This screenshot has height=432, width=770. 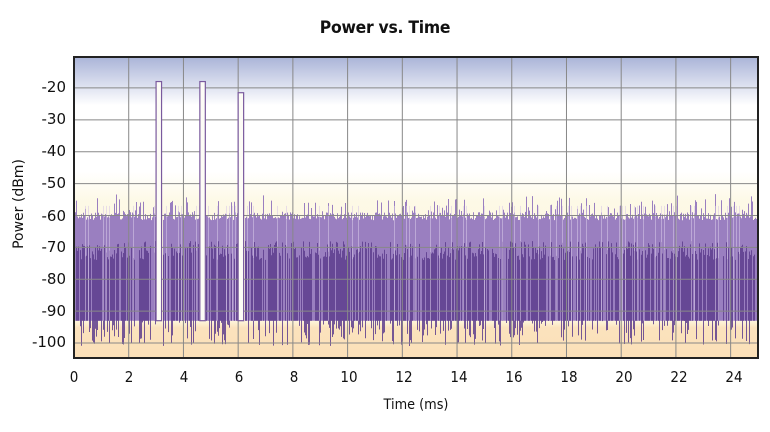 I want to click on x-tick-label: 8, so click(x=294, y=377).